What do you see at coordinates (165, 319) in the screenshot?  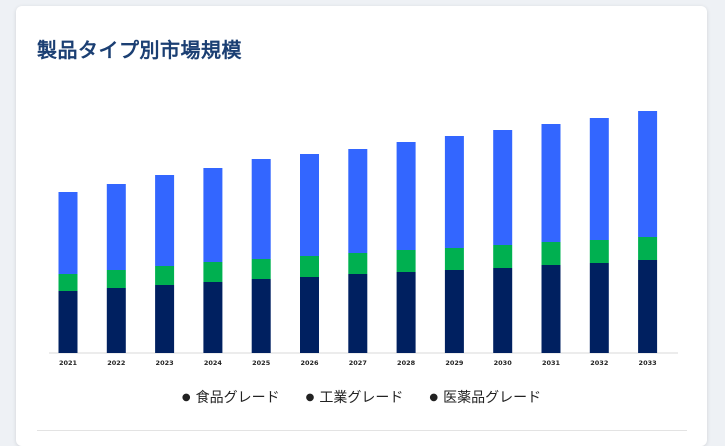 I see `bar-food-2023` at bounding box center [165, 319].